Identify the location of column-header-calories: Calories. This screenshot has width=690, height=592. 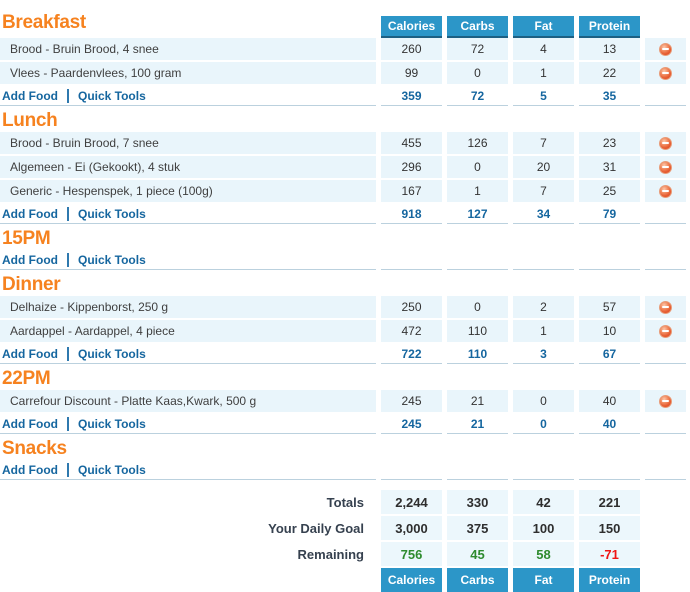
(411, 27).